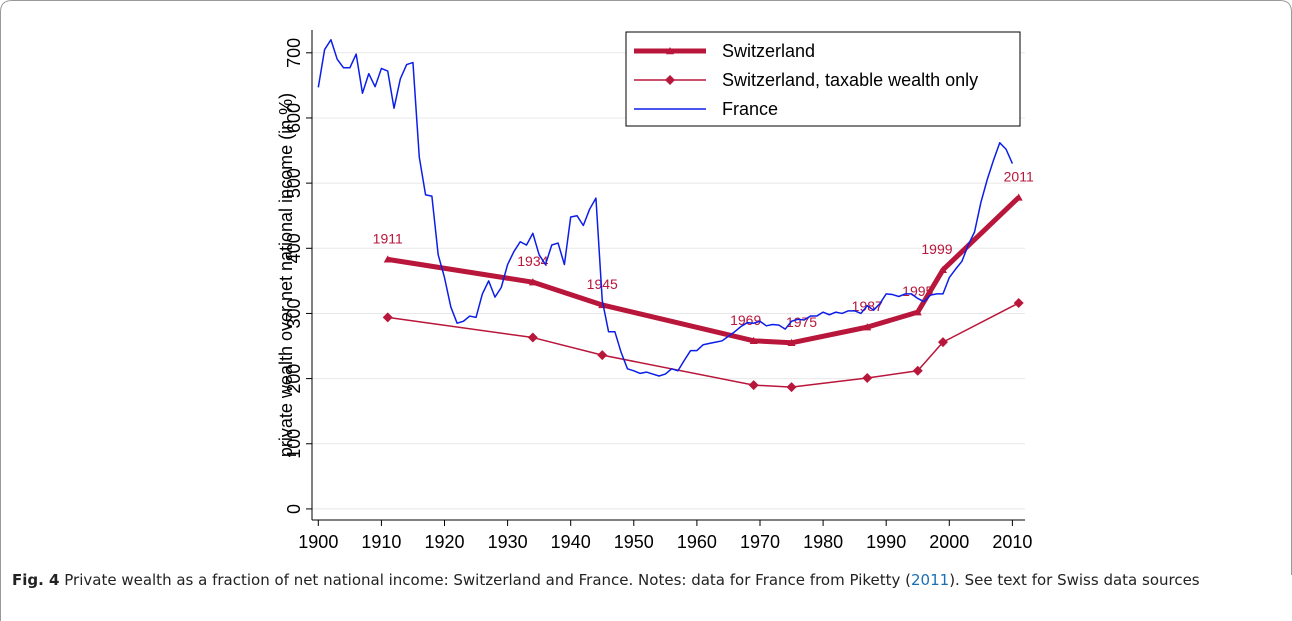 This screenshot has width=1292, height=621. I want to click on y-tick-label: 200, so click(294, 379).